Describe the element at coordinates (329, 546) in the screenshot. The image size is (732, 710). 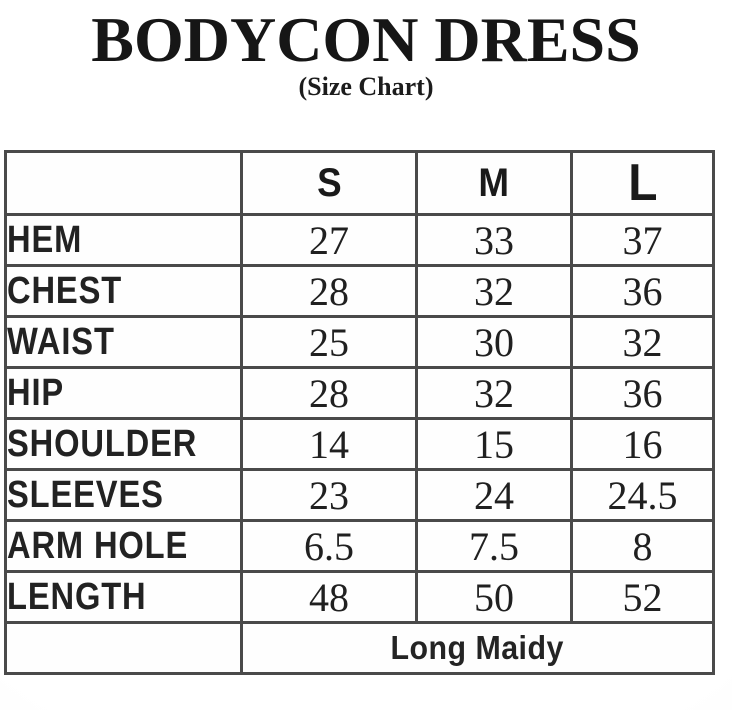
I see `cell-arm-hole-s: 6.5` at that location.